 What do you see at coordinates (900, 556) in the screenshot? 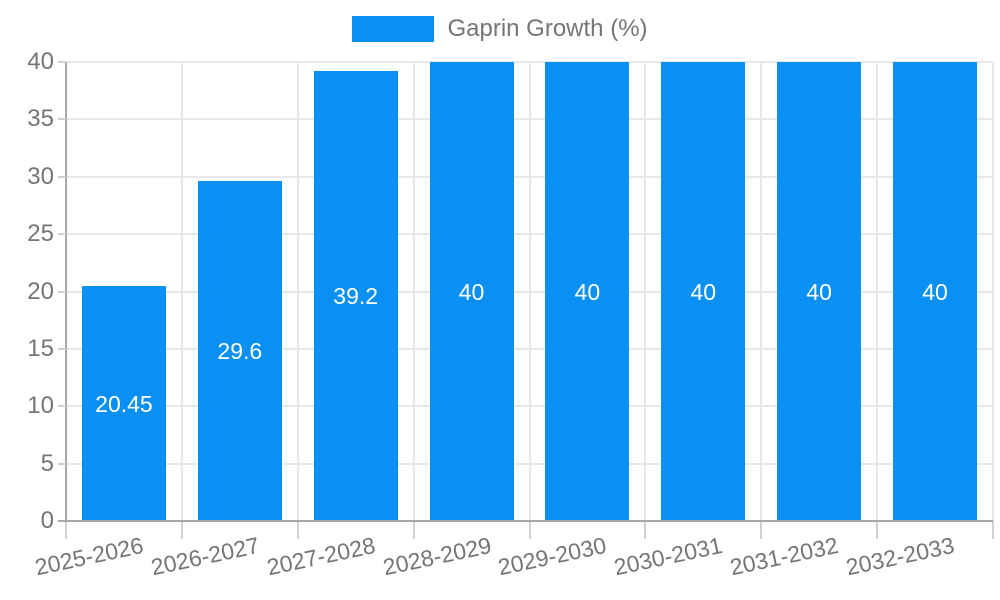
I see `x-tick-label: 2032-2033` at bounding box center [900, 556].